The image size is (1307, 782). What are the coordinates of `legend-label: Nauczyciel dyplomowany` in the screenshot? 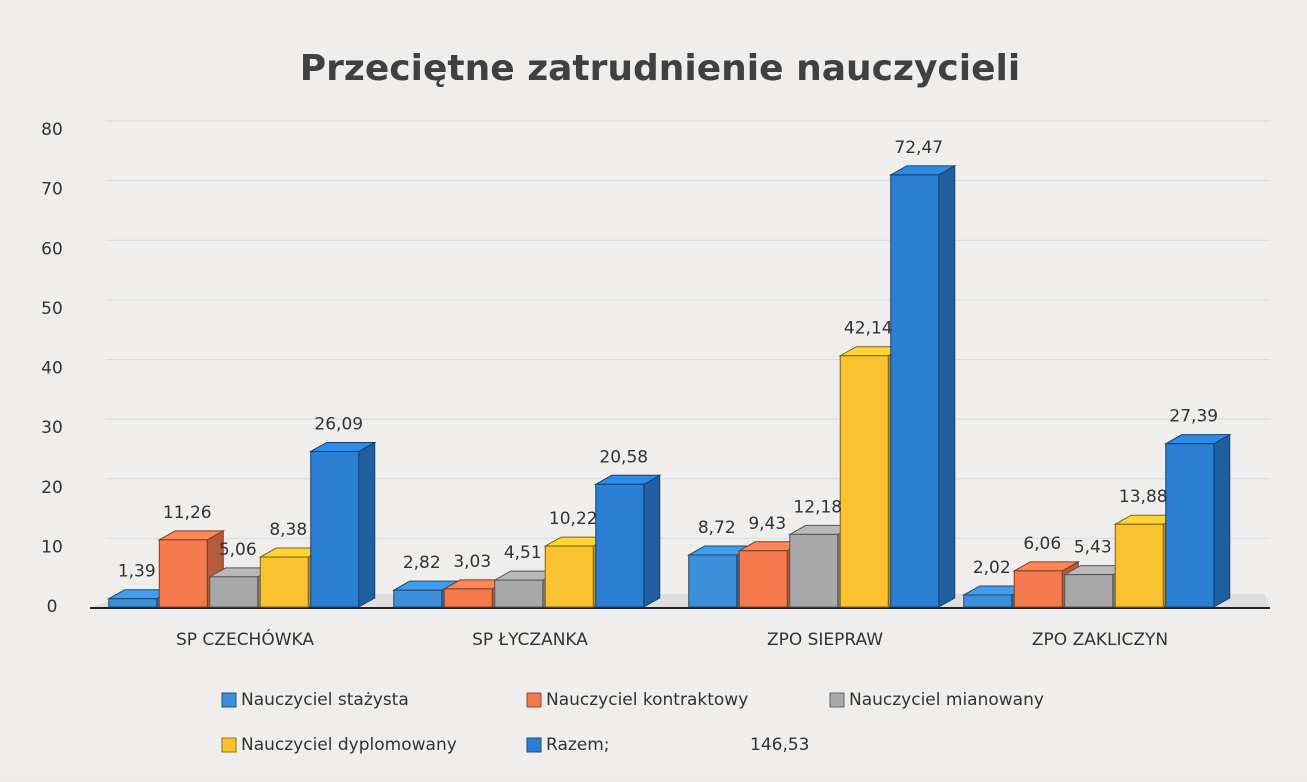 It's located at (349, 745).